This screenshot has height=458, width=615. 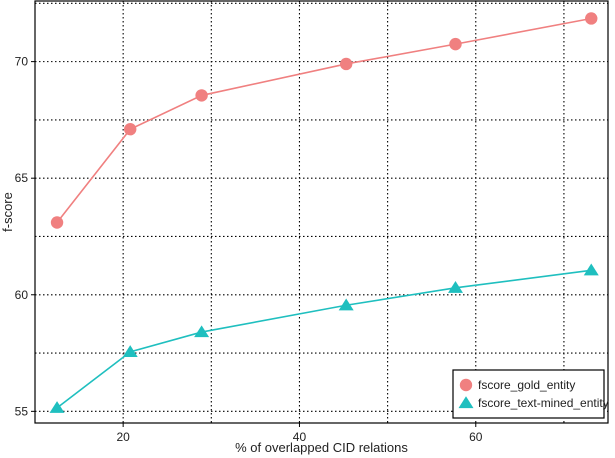 I want to click on y-tick-label: 60, so click(x=22, y=295).